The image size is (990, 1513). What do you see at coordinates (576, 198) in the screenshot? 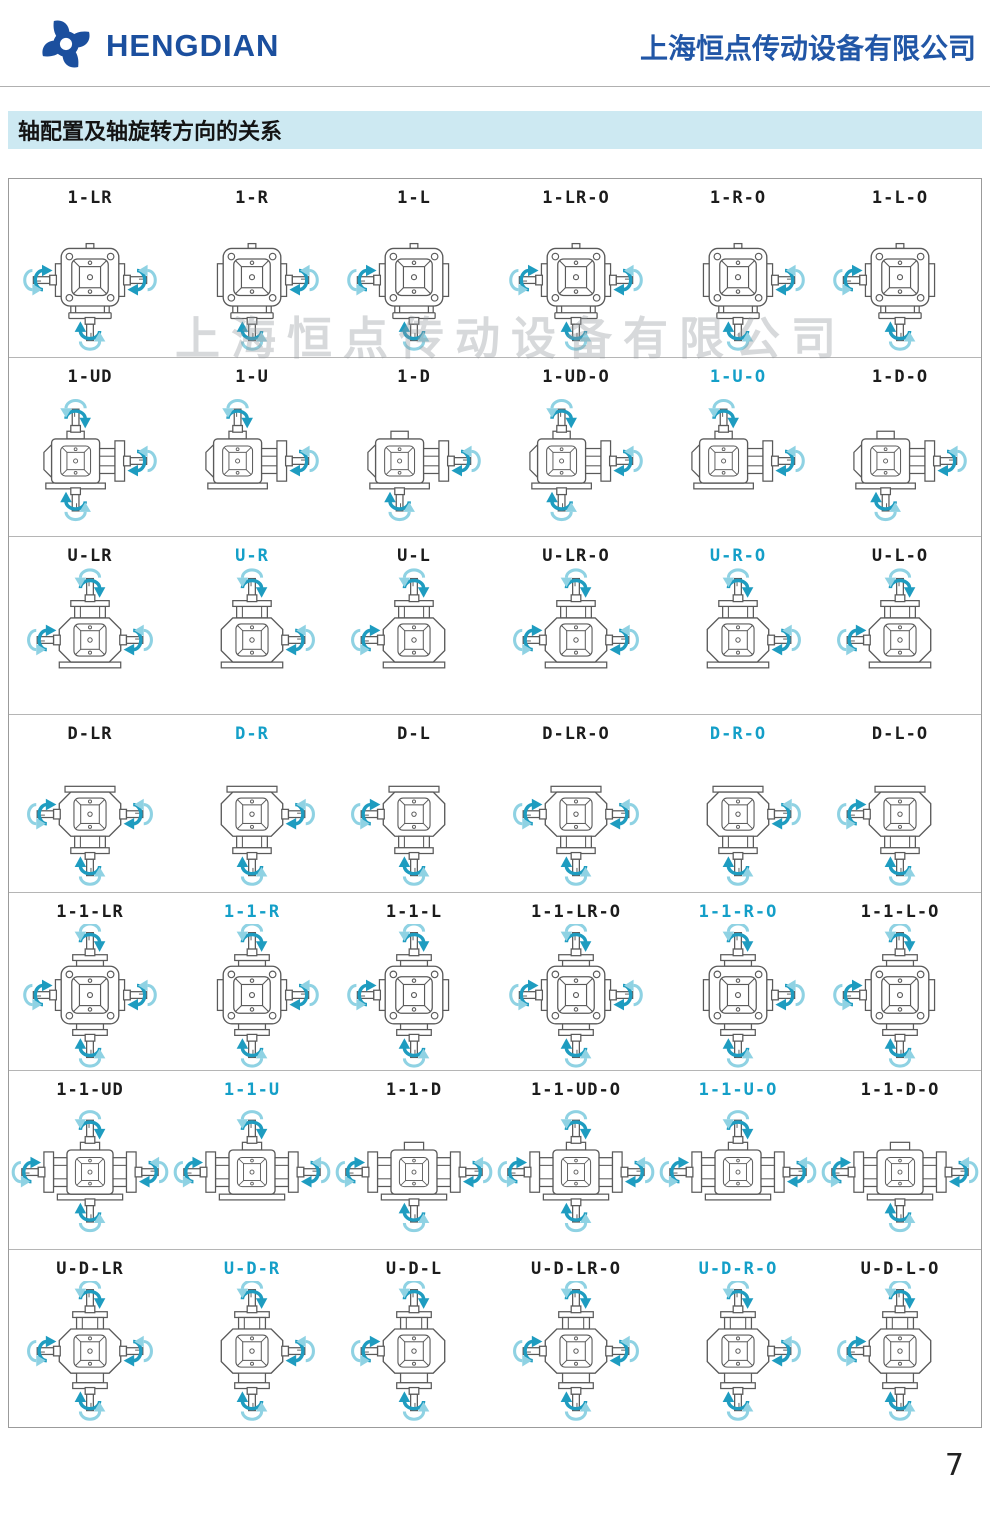
I see `config-code-label: 1-LR-O` at bounding box center [576, 198].